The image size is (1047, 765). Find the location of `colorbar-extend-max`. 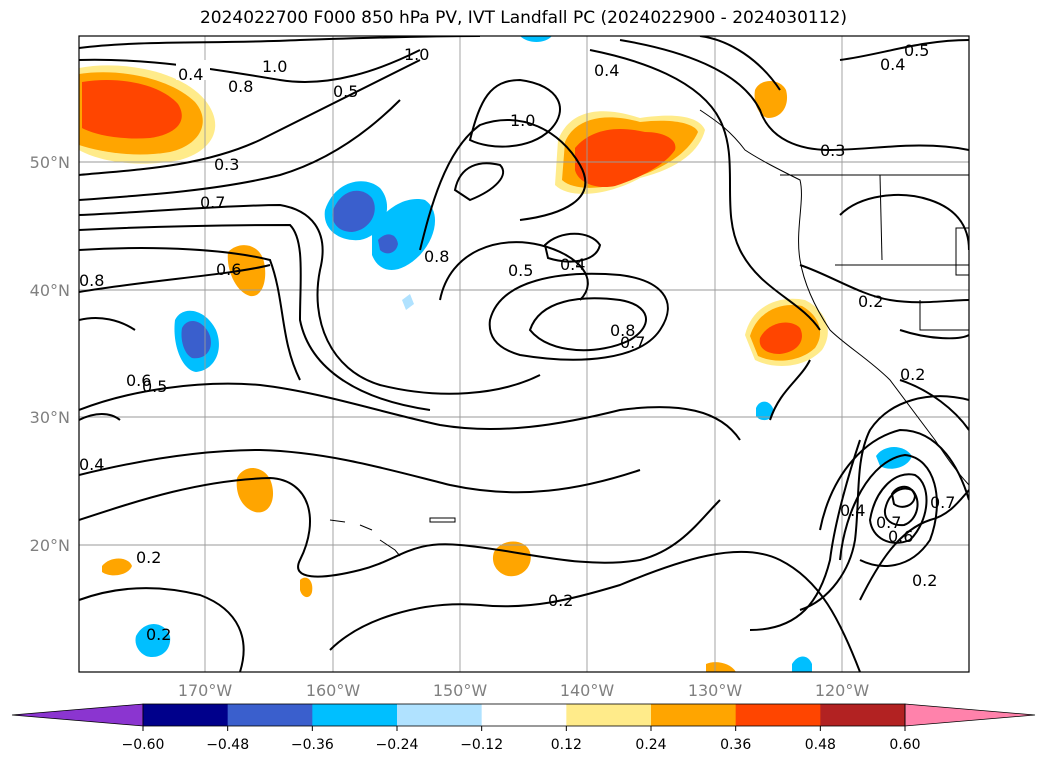

colorbar-extend-max is located at coordinates (970, 715).